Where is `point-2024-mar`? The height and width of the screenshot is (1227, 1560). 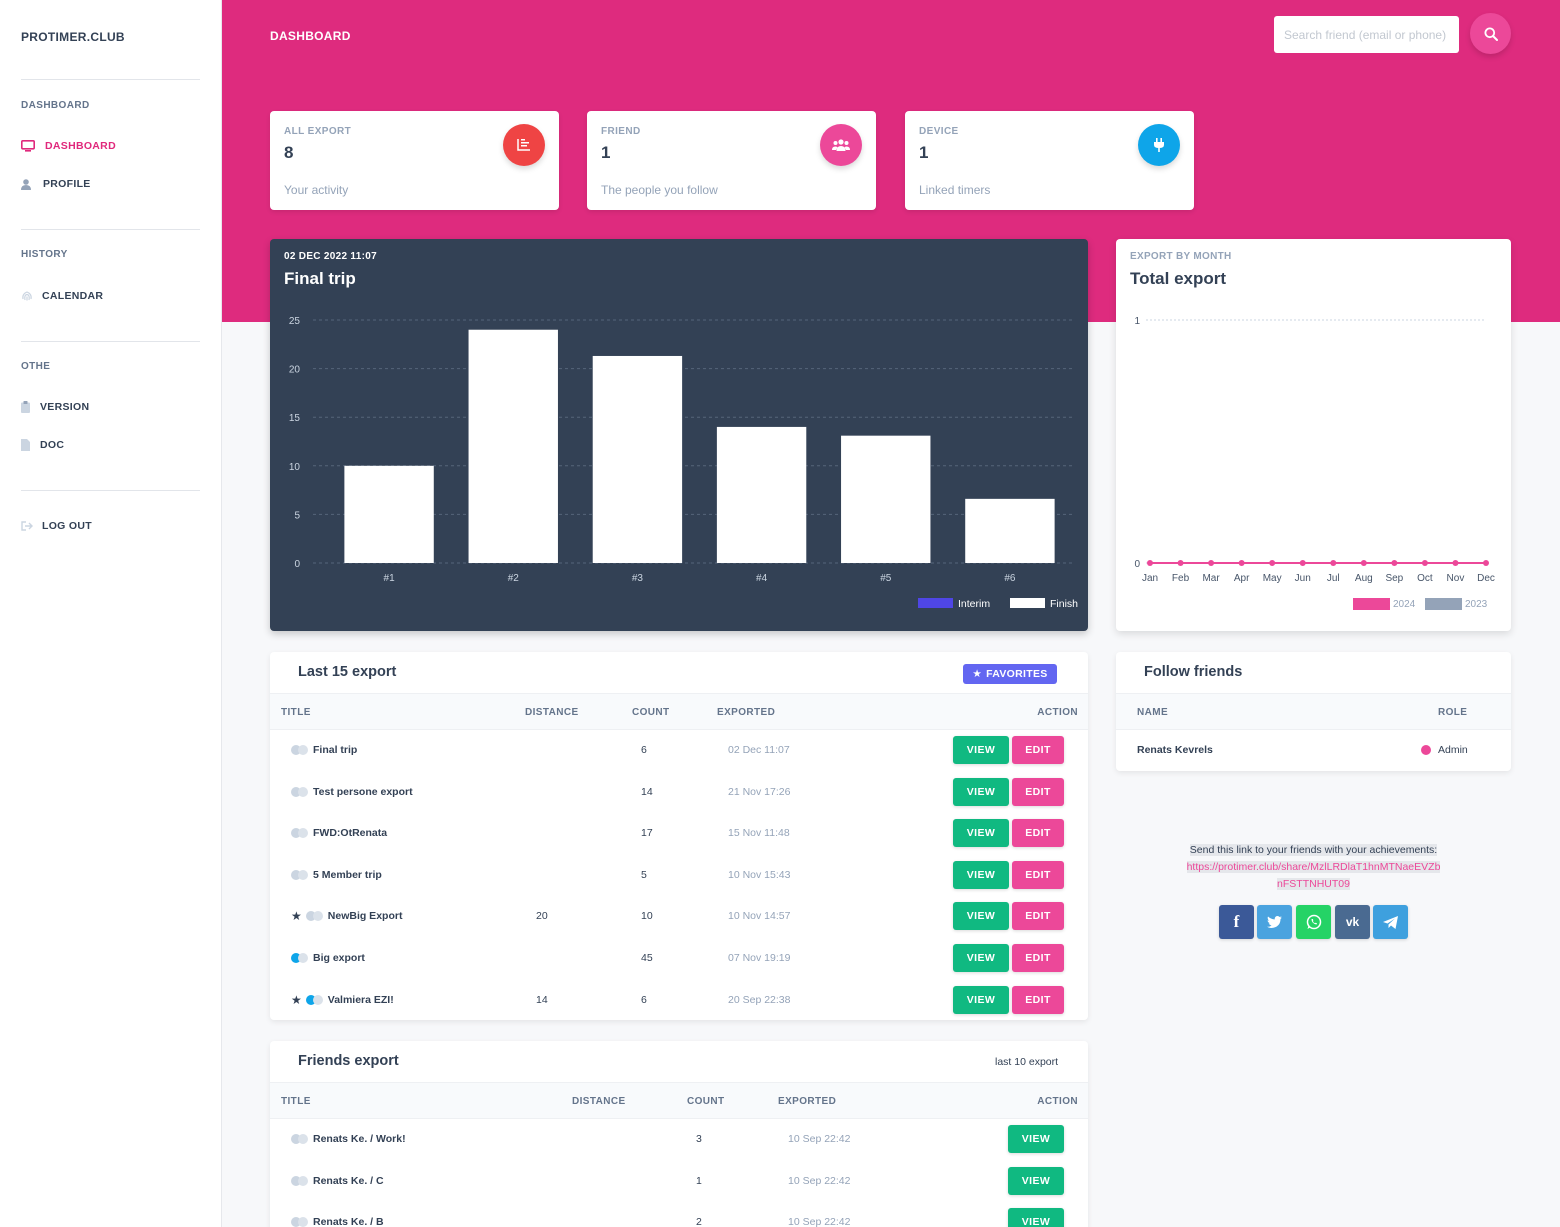
point-2024-mar is located at coordinates (1211, 563).